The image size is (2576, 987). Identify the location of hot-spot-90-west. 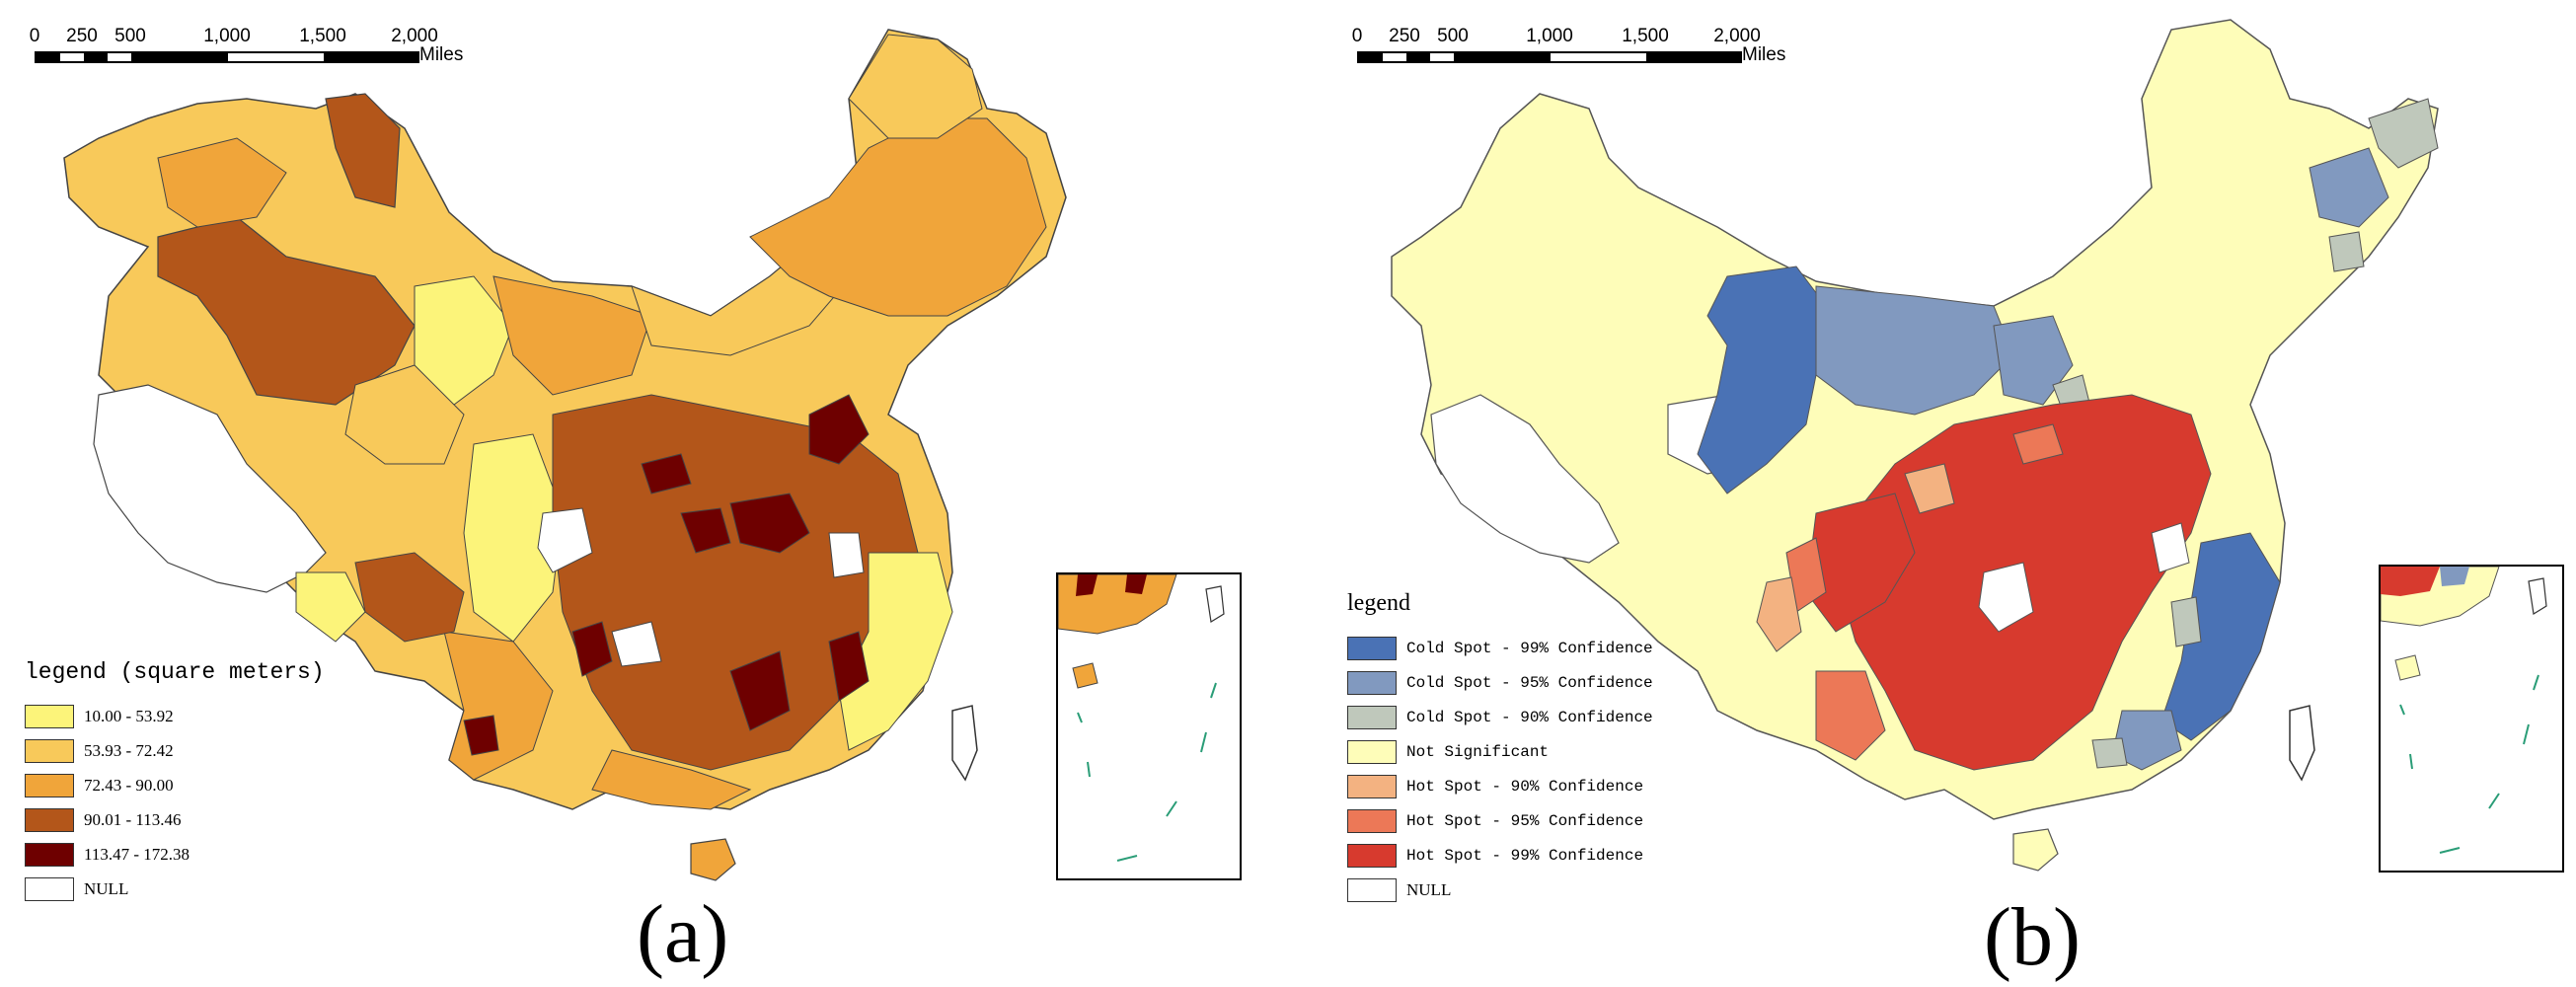
(1779, 614).